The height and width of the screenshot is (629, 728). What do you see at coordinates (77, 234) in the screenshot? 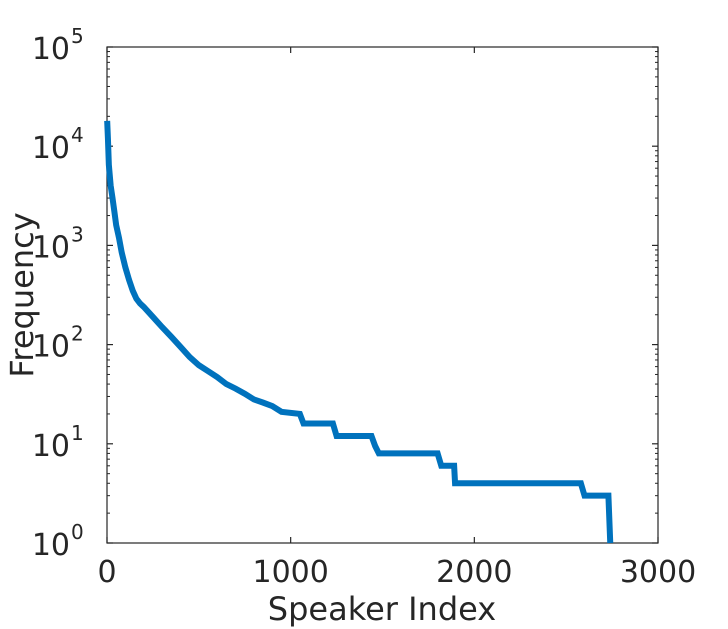
I see `y-tick-label-exponent: 3` at bounding box center [77, 234].